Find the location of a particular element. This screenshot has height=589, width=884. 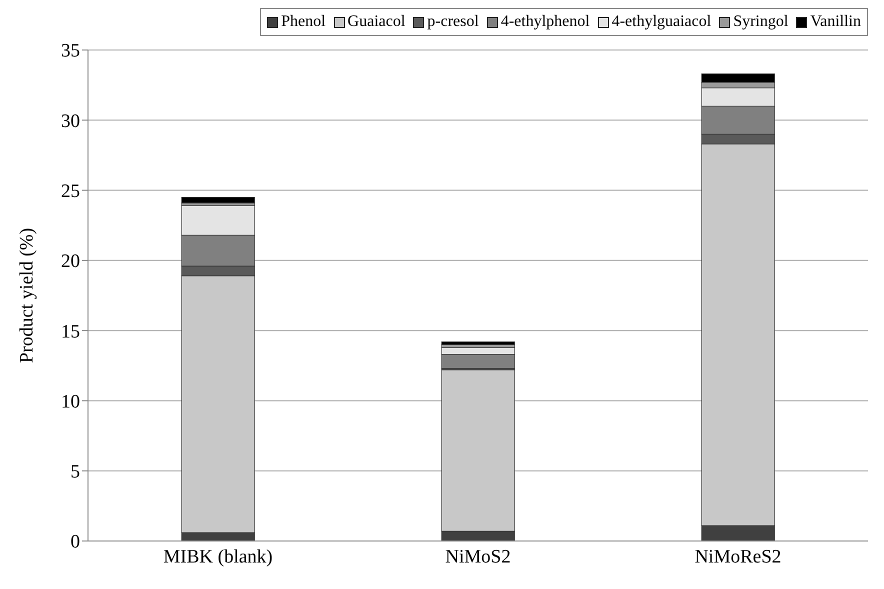

x-tick-label: NiMoReS2 is located at coordinates (738, 557).